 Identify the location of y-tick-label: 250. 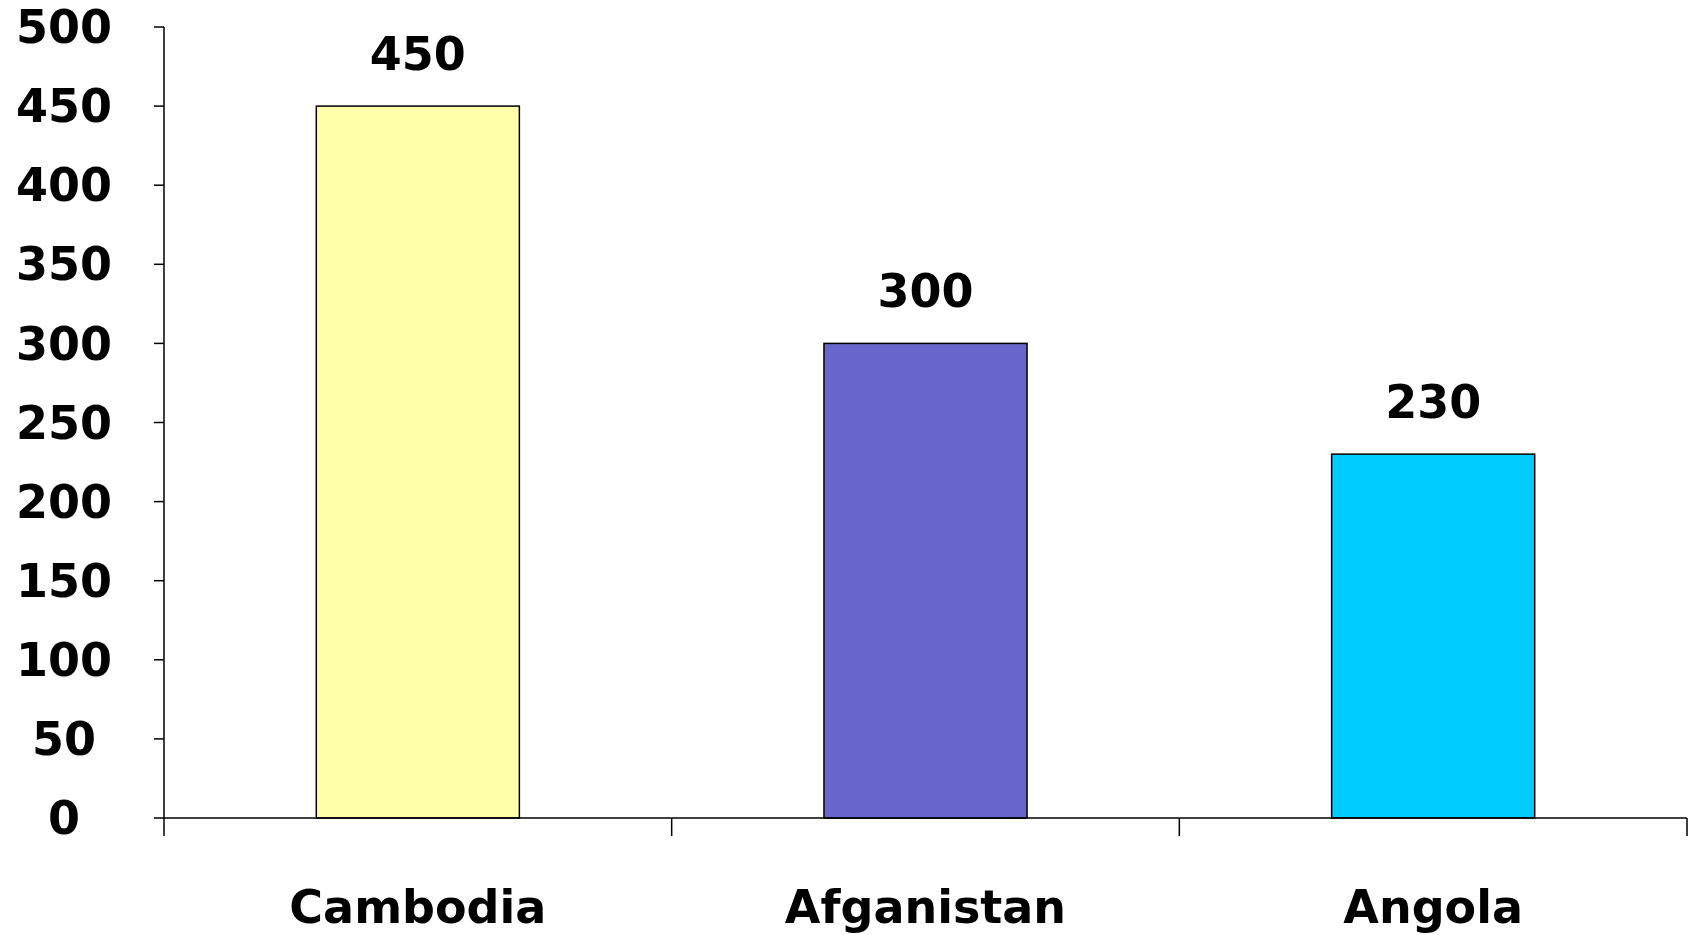
(64, 422).